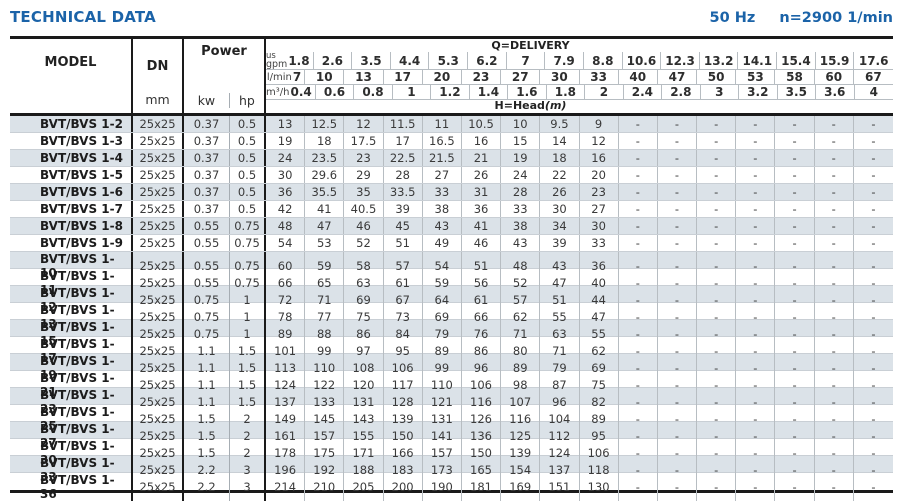  Describe the element at coordinates (207, 402) in the screenshot. I see `kw-cell: 1.1` at that location.